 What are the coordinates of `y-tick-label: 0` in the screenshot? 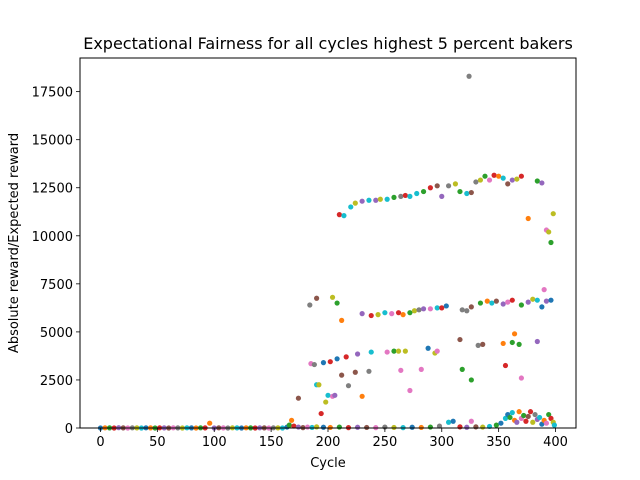 It's located at (69, 429).